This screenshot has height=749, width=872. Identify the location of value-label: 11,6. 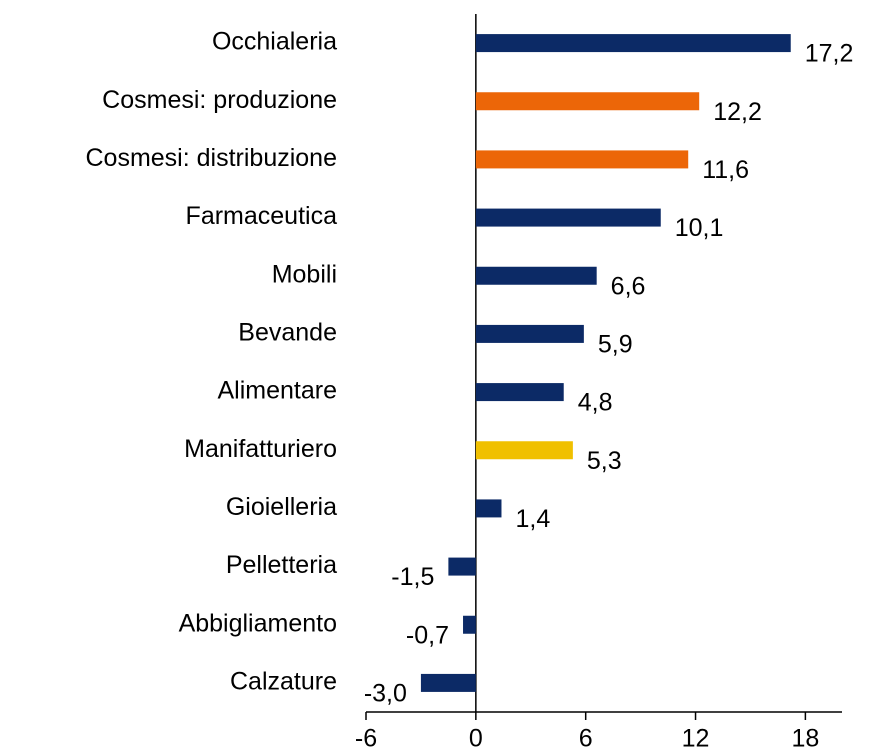
(725, 170).